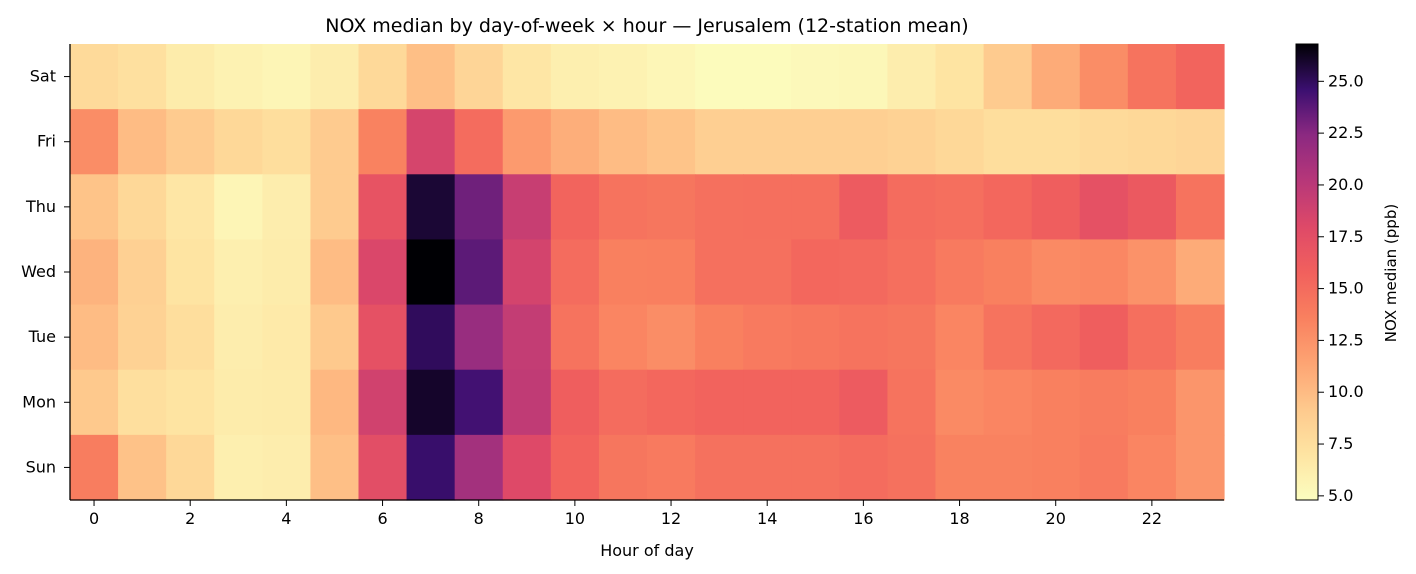  What do you see at coordinates (1346, 132) in the screenshot?
I see `colorbar-tick-label: 22.5` at bounding box center [1346, 132].